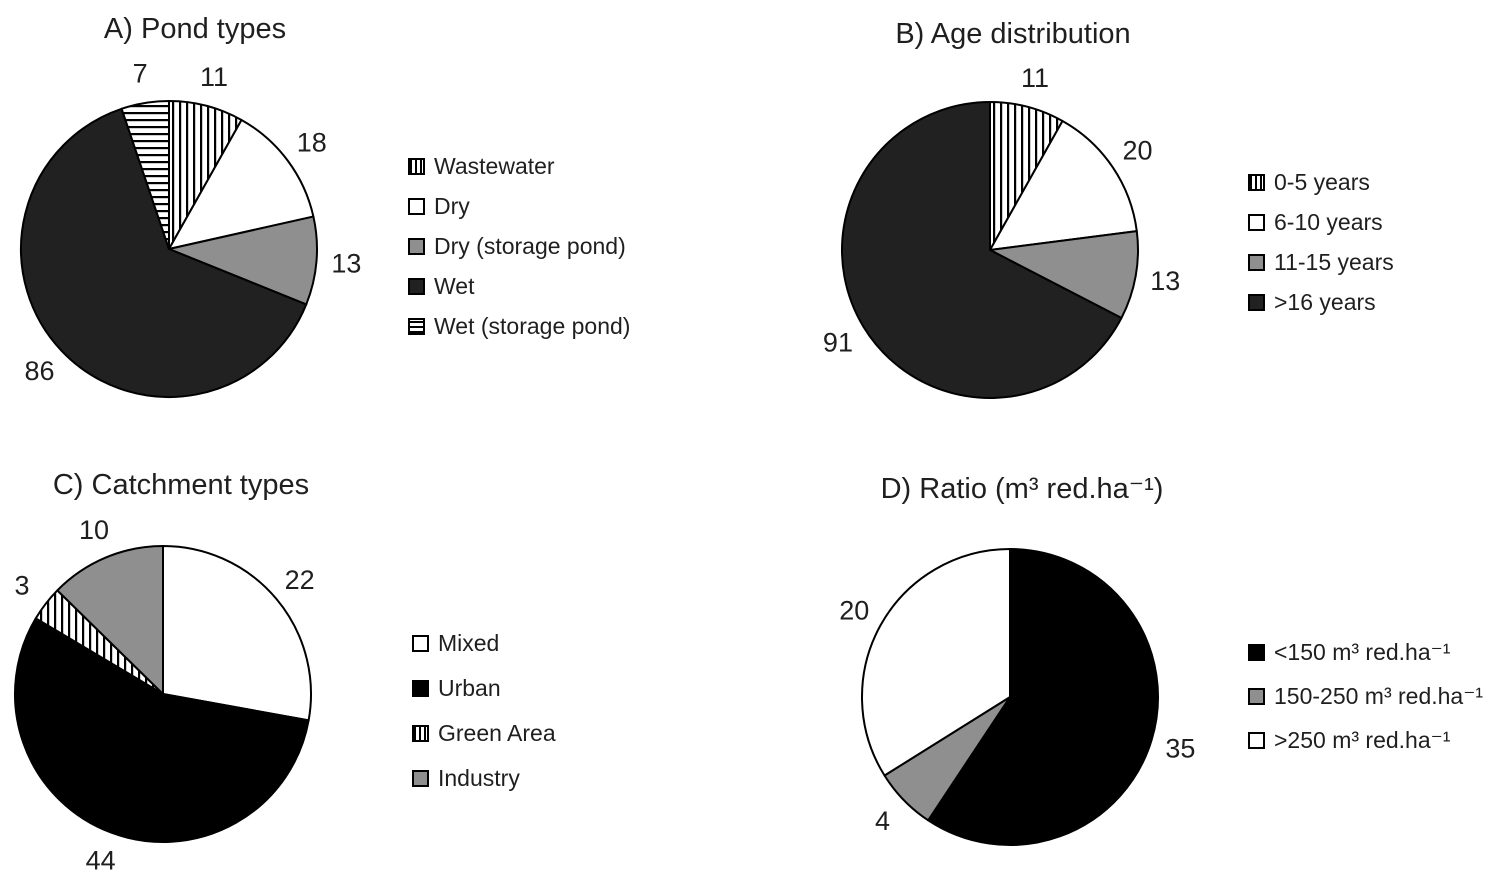 This screenshot has height=879, width=1500. Describe the element at coordinates (40, 371) in the screenshot. I see `slice-value-label: 86` at that location.